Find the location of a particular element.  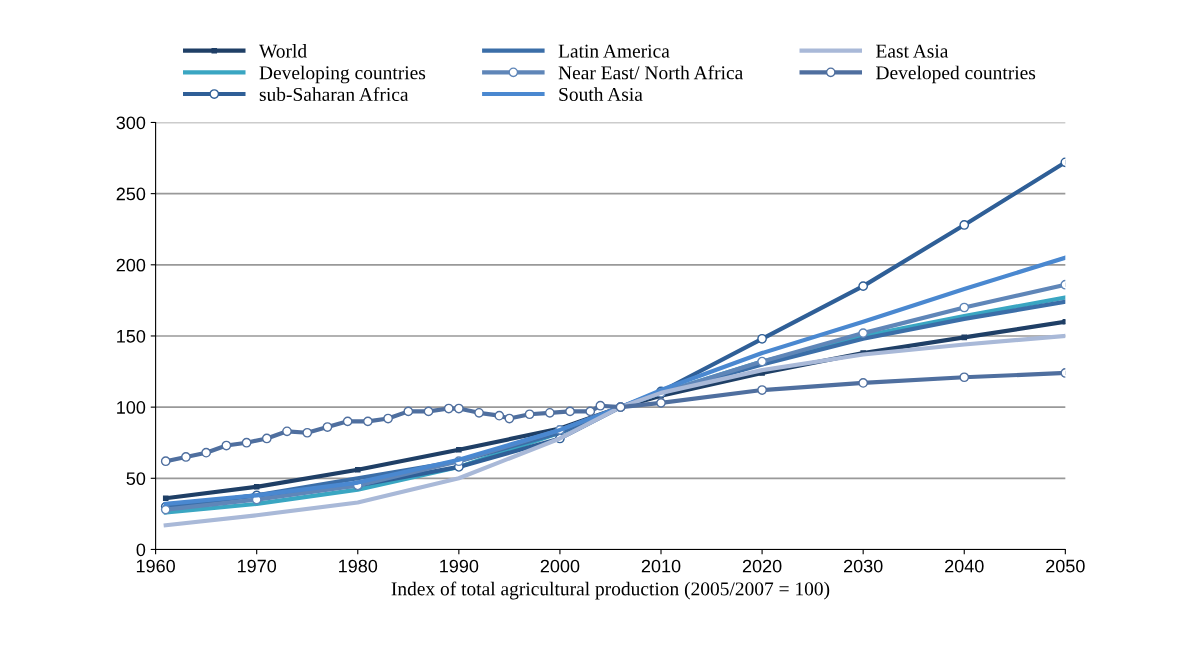

x-tick-label: 2000 is located at coordinates (560, 566).